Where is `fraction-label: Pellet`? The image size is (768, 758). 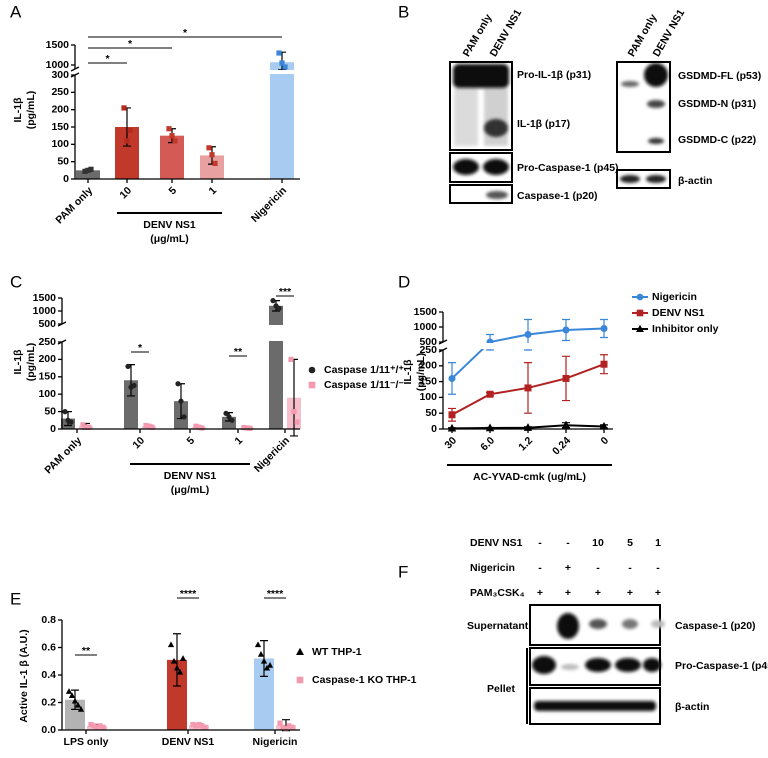
fraction-label: Pellet is located at coordinates (501, 689).